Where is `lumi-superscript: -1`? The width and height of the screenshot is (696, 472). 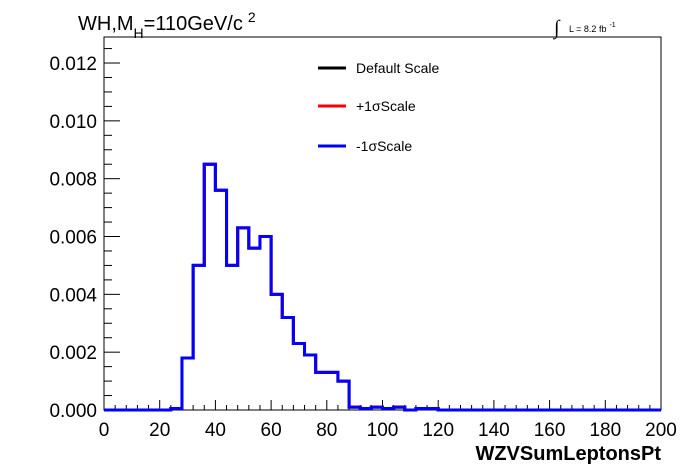
lumi-superscript: -1 is located at coordinates (612, 25).